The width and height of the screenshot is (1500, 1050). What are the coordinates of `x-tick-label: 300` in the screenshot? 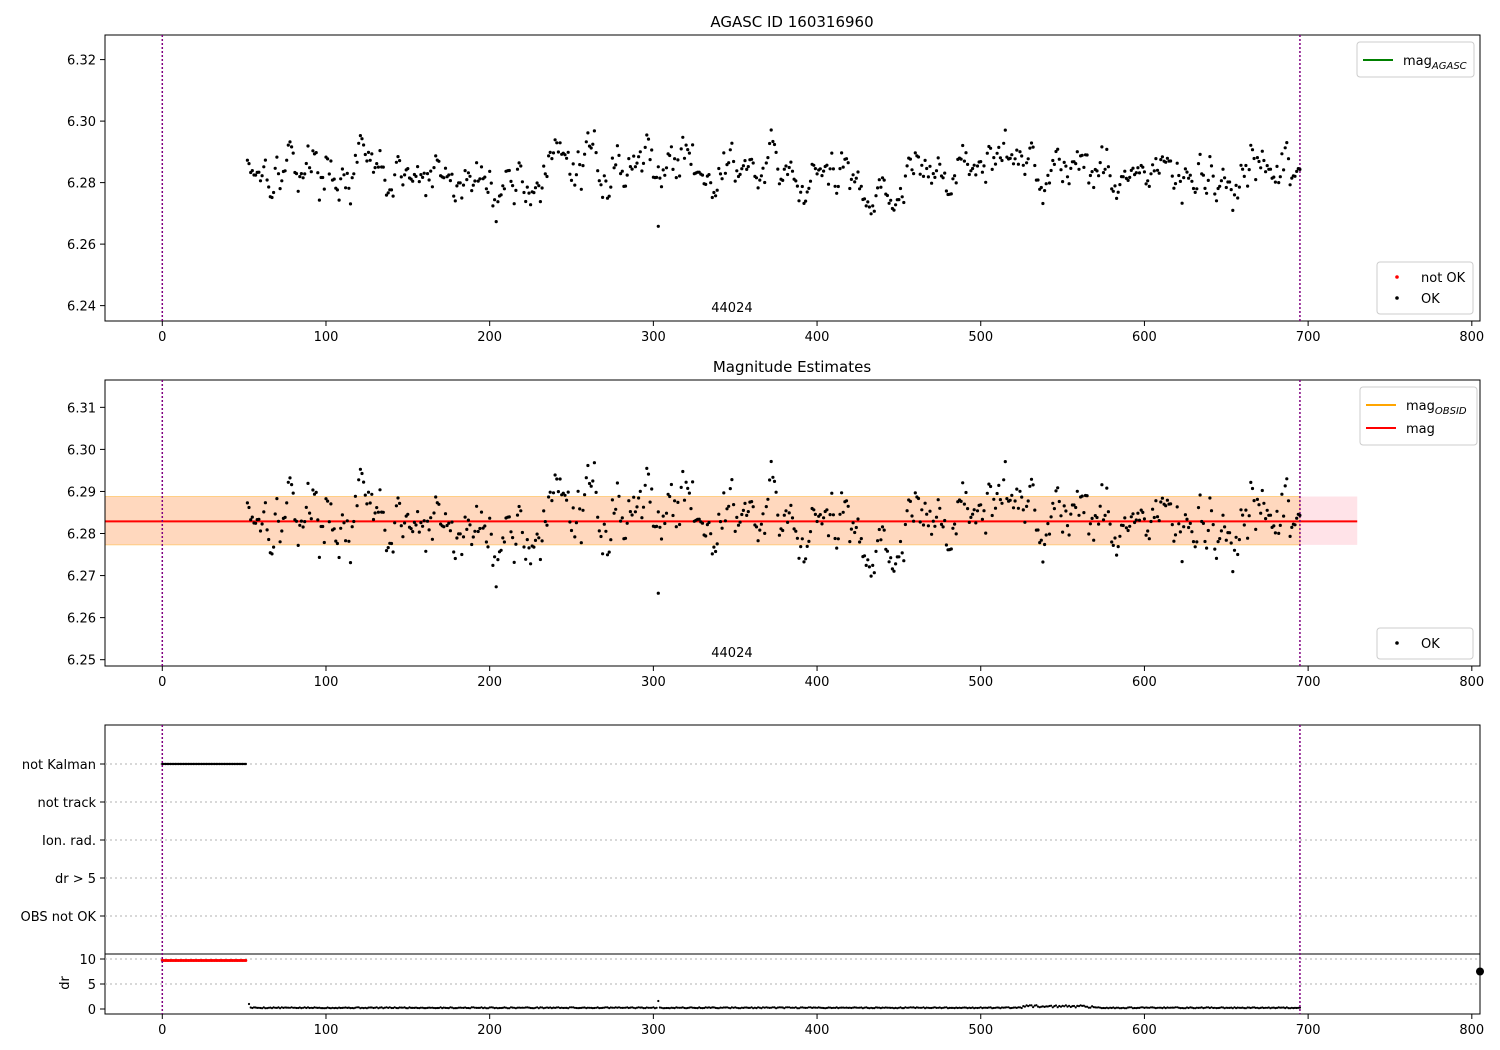 It's located at (653, 682).